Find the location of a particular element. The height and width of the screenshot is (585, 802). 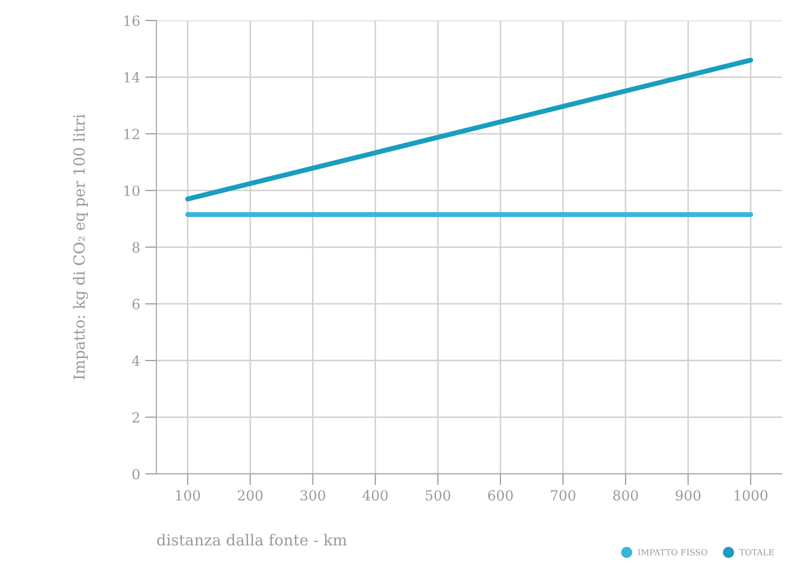

y-tick-label: 16 is located at coordinates (132, 20).